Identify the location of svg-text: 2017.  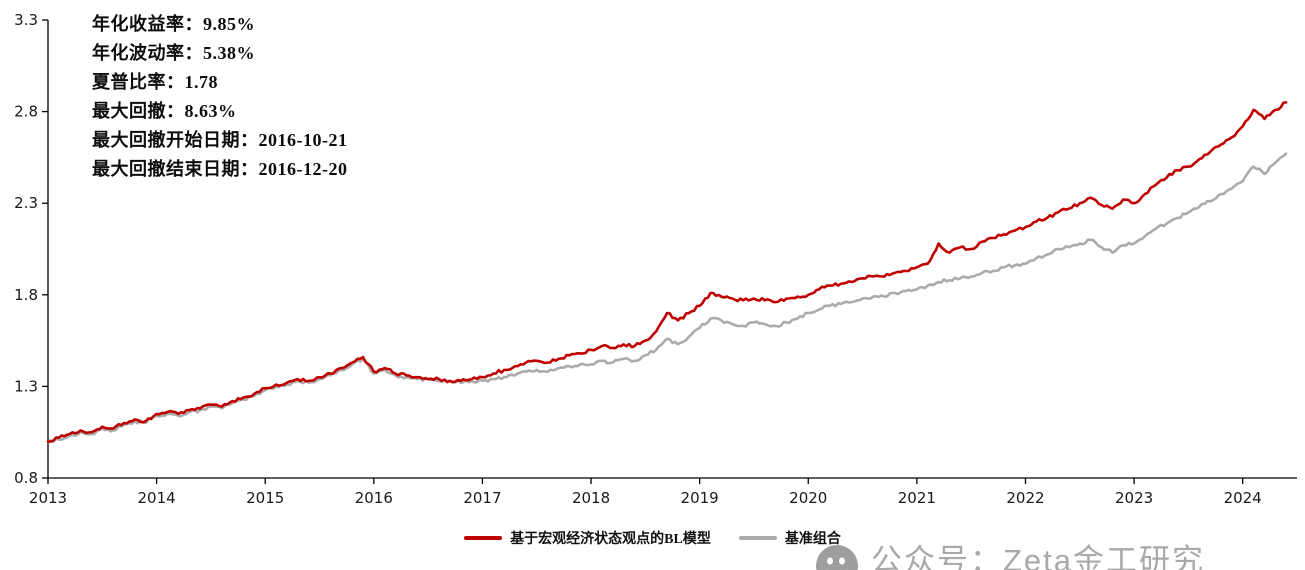
(482, 498).